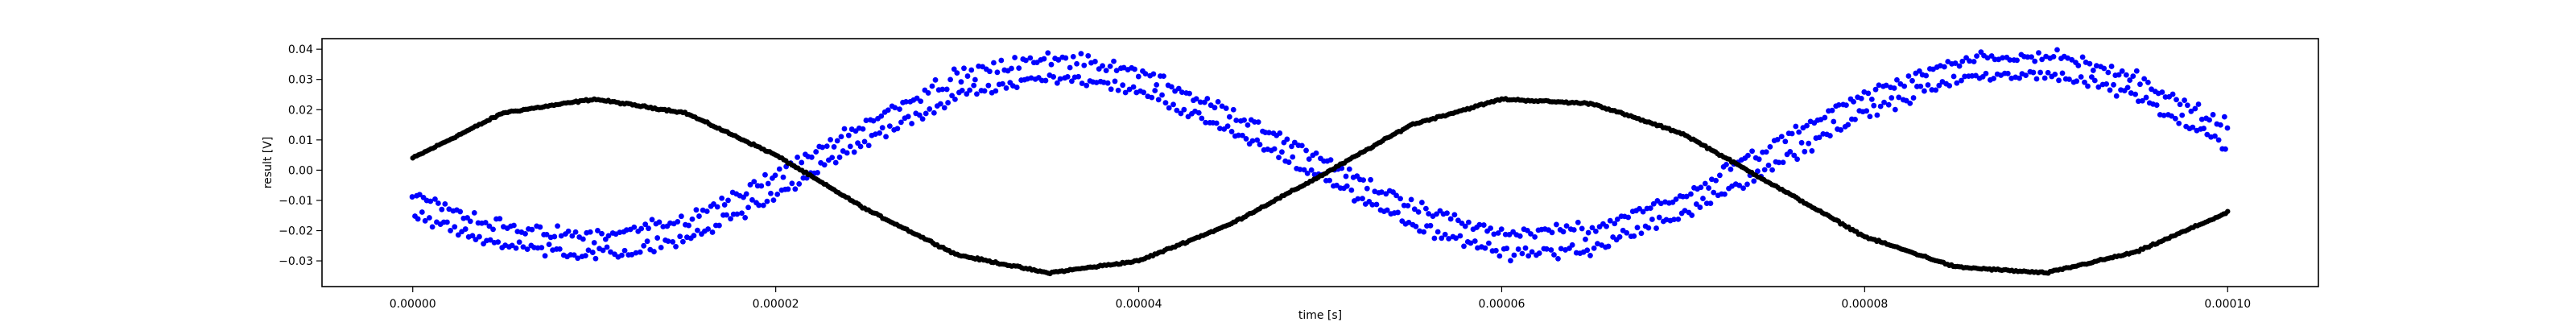 Image resolution: width=2576 pixels, height=322 pixels. I want to click on x-tick-label: 0.00000, so click(413, 304).